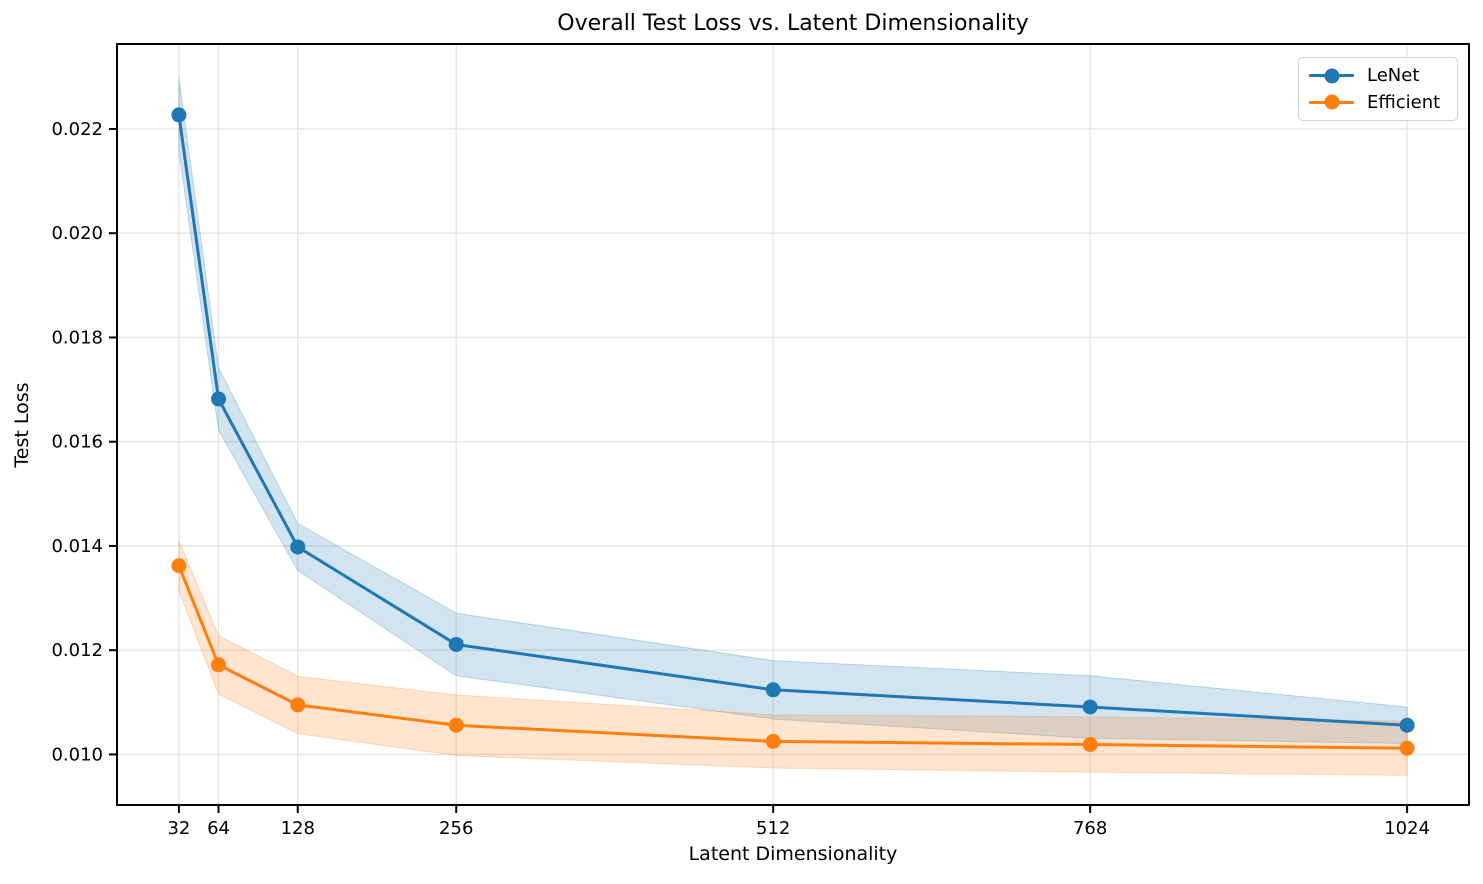 This screenshot has width=1483, height=884. What do you see at coordinates (1404, 102) in the screenshot?
I see `legend-label-efficient: Efficient` at bounding box center [1404, 102].